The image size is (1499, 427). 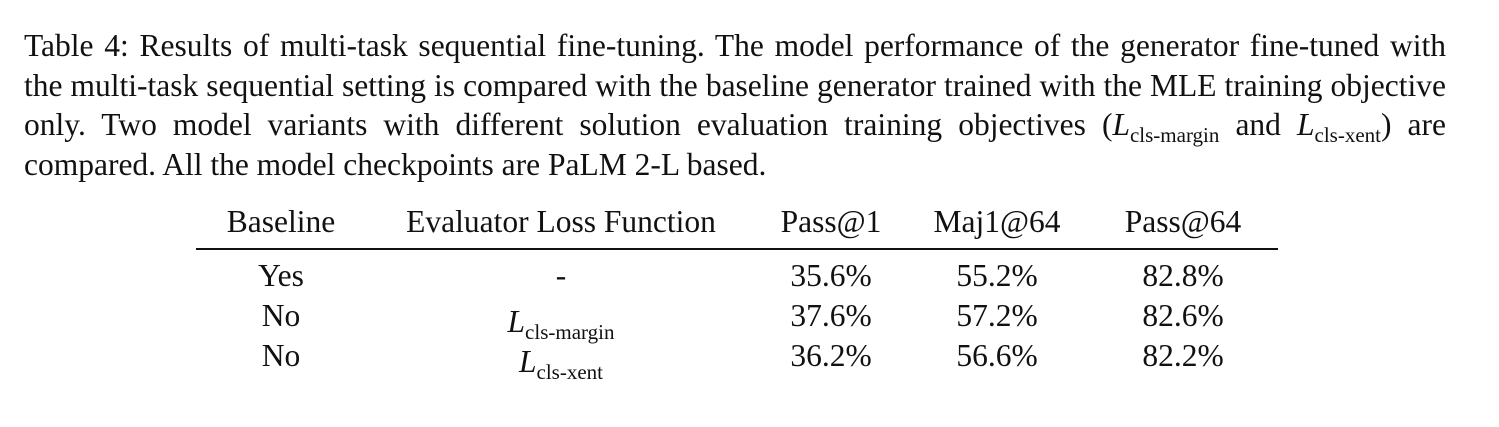 I want to click on table-row: No Lcls-xent 36.2% 56.6% 82.2%, so click(x=737, y=359).